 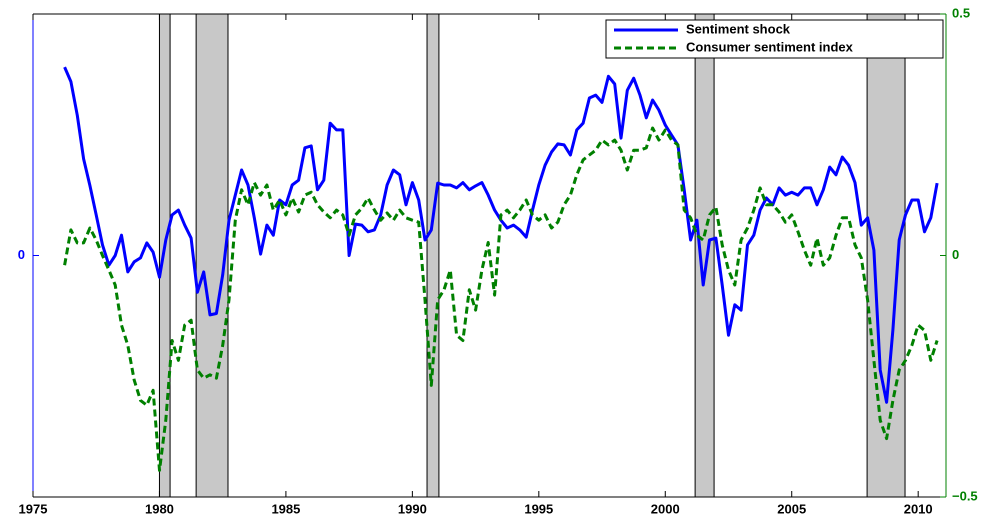 What do you see at coordinates (33, 508) in the screenshot?
I see `x-tick-label: 1975` at bounding box center [33, 508].